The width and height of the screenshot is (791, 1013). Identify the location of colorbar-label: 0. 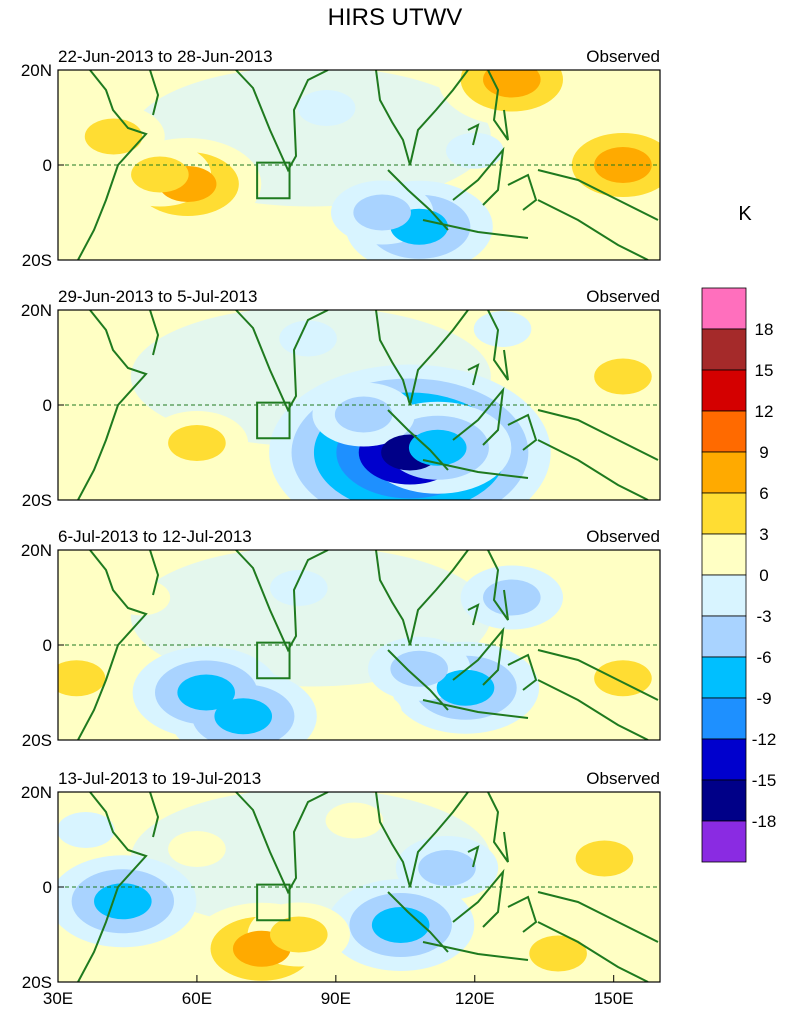
(763, 575).